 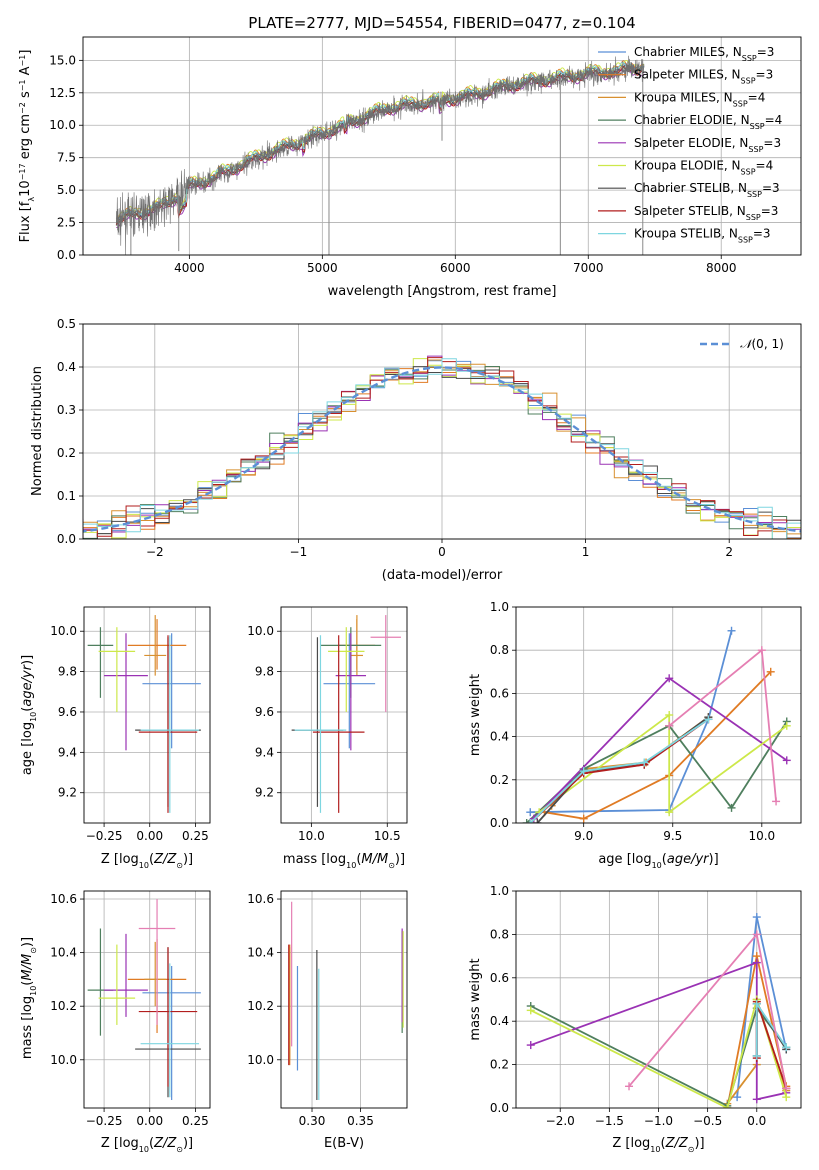 What do you see at coordinates (299, 552) in the screenshot?
I see `x-tick-label: −1` at bounding box center [299, 552].